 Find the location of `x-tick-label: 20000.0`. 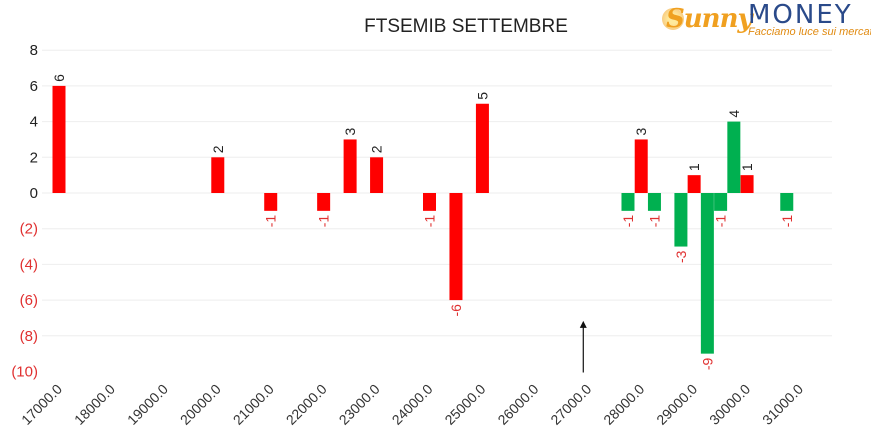

x-tick-label: 20000.0 is located at coordinates (200, 404).